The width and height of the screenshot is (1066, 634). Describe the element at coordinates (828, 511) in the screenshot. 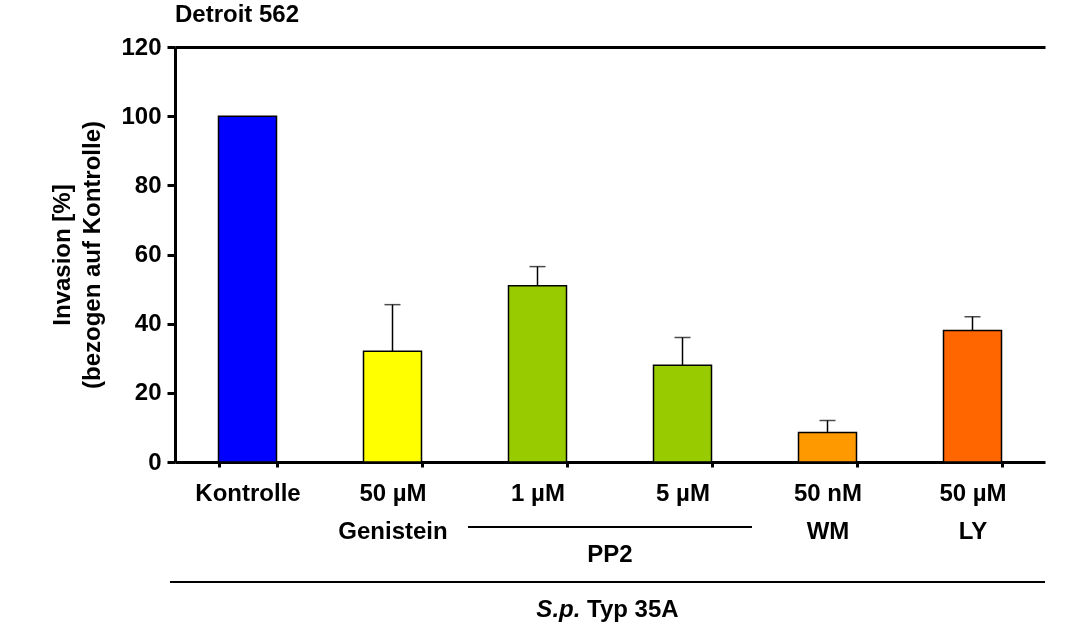

I see `x-tick-label: 50 nM WM` at that location.